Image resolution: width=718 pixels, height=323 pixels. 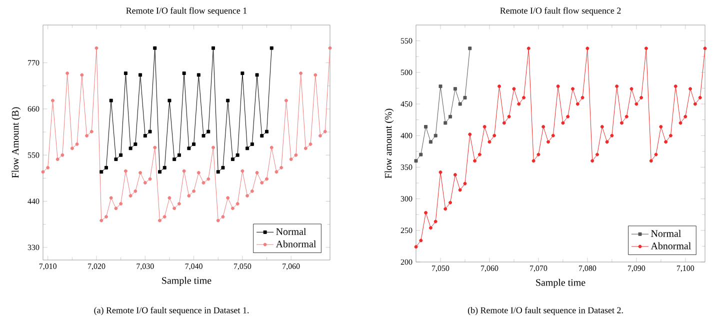 I want to click on y-axis-title: Flow Amount (B), so click(x=16, y=142).